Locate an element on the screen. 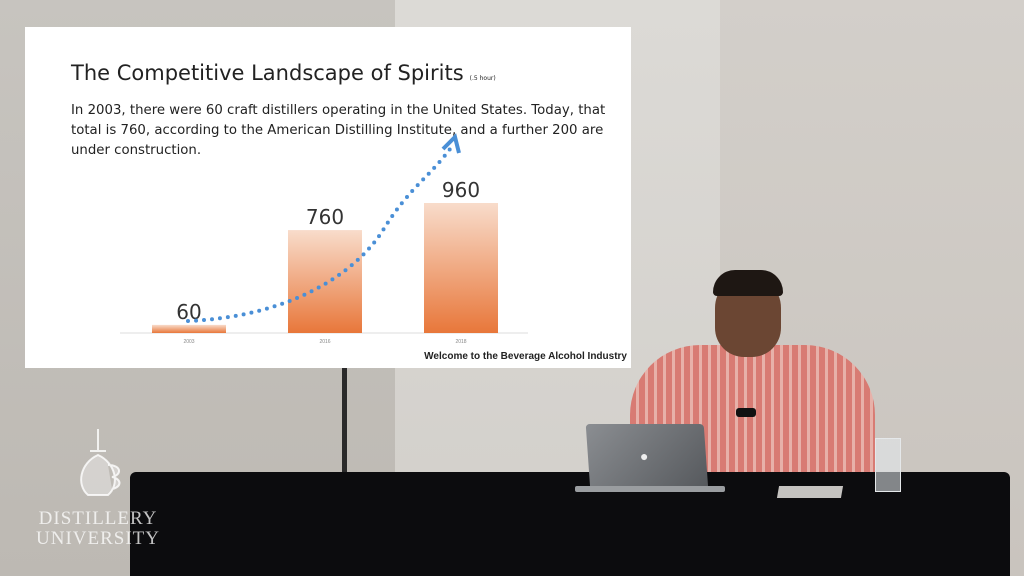 This screenshot has height=576, width=1024. watermark-line2: UNIVERSITY is located at coordinates (98, 538).